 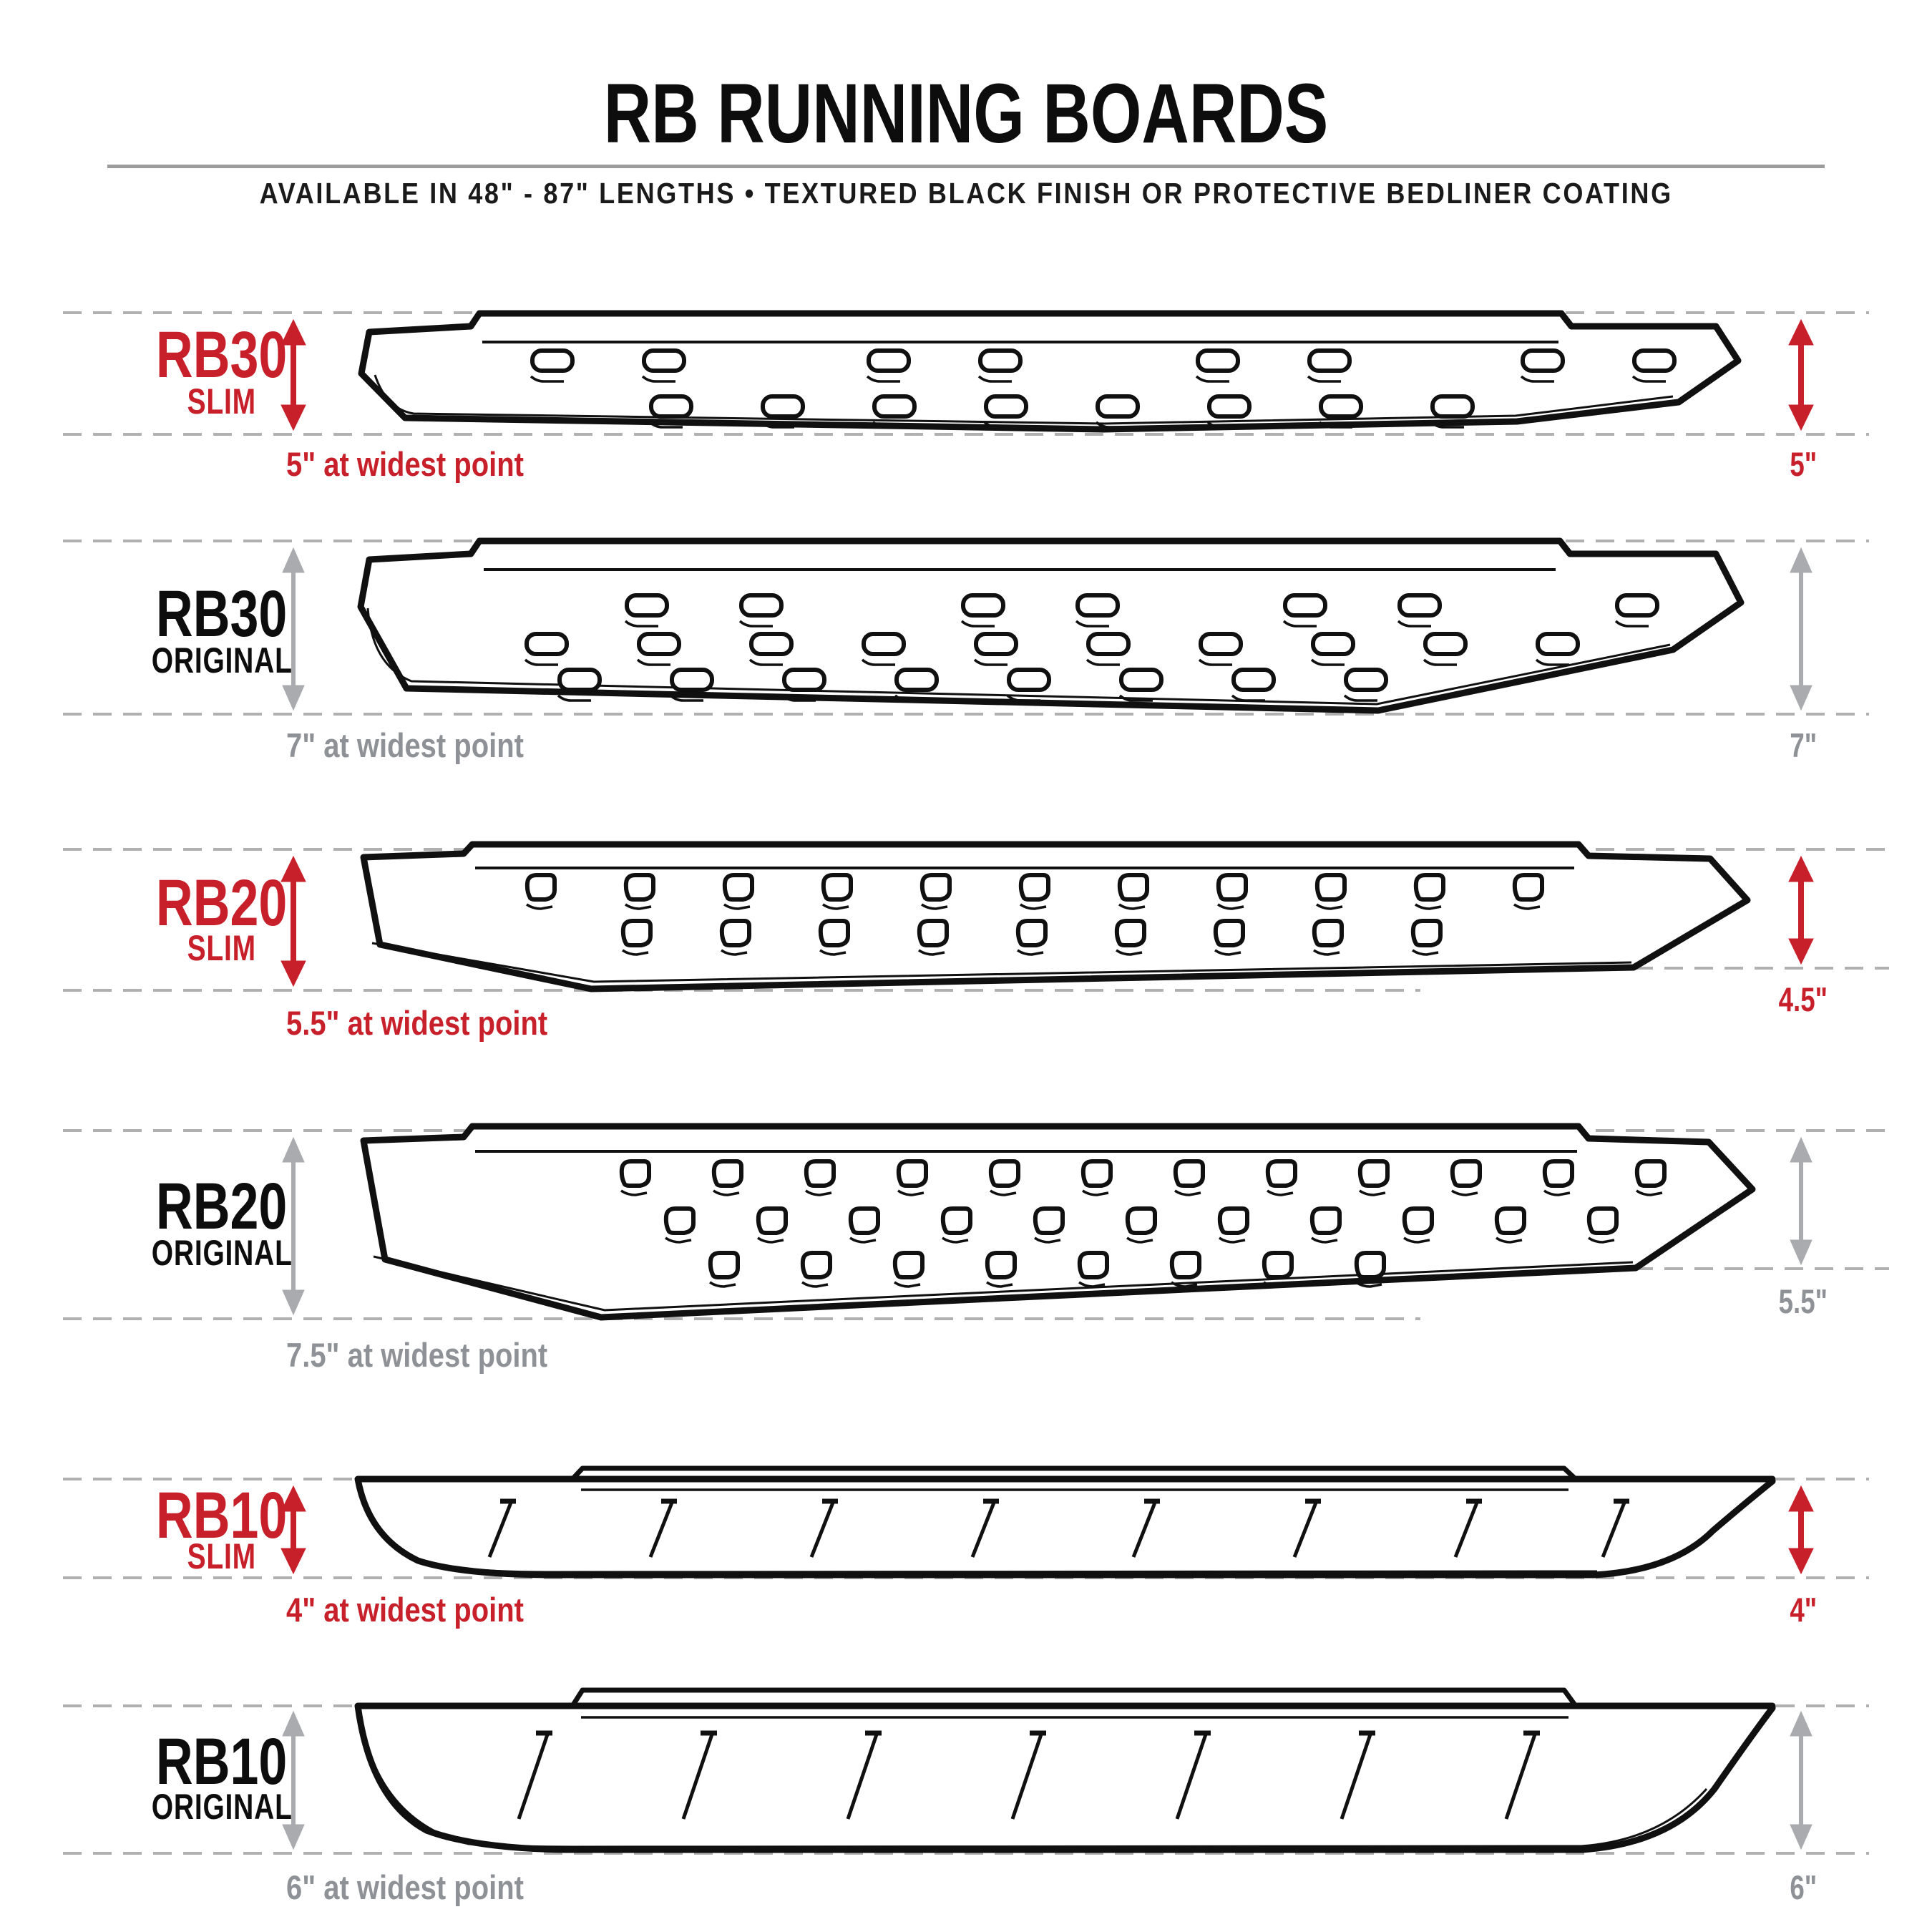 I want to click on rb20-slim-model-label: RB20, so click(x=222, y=903).